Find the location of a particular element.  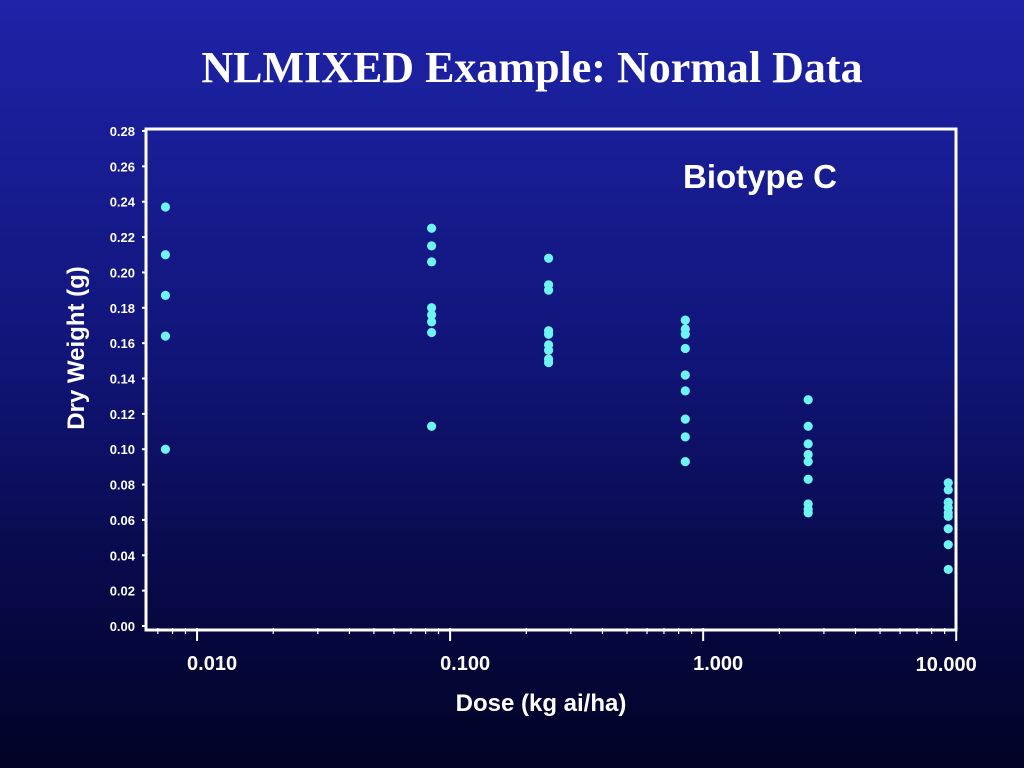

y-axis-label: Dry Weight (g) is located at coordinates (76, 348).